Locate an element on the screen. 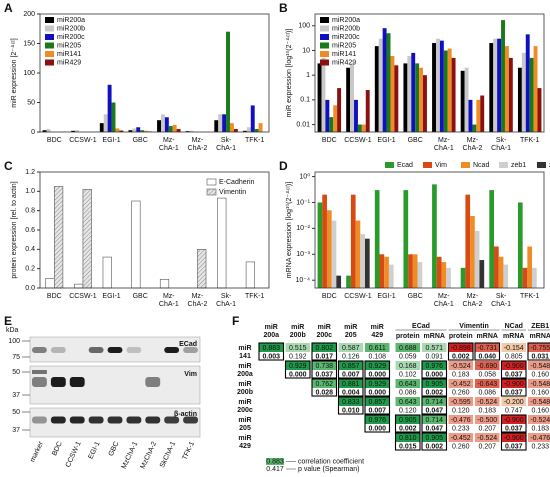 This screenshot has height=477, width=550. legend-label: miR200b is located at coordinates (71, 28).